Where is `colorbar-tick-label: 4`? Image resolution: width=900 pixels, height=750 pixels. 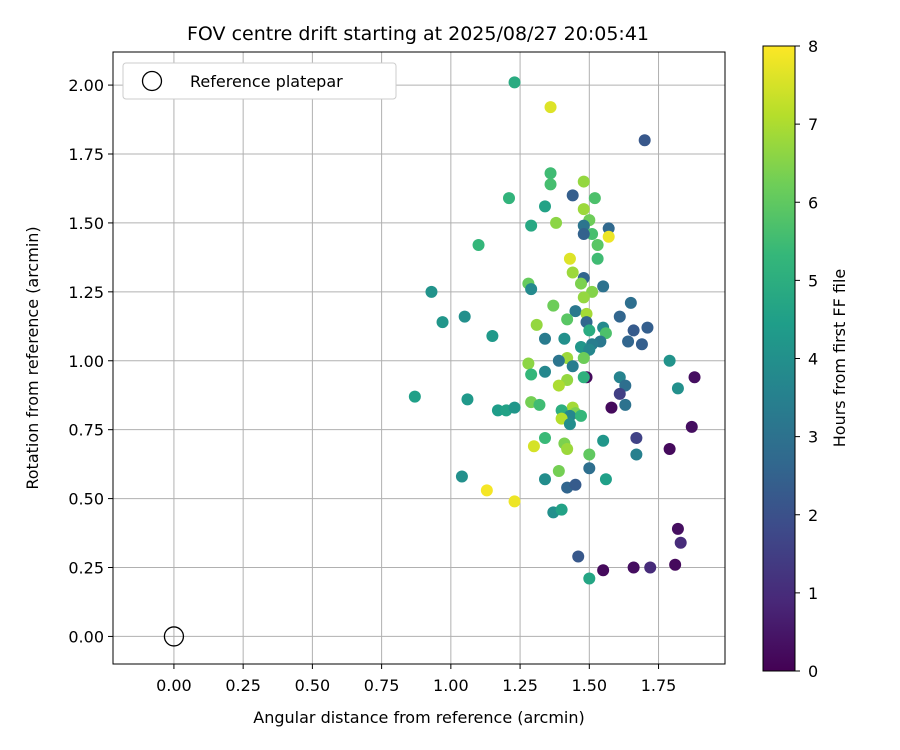
colorbar-tick-label: 4 is located at coordinates (813, 359).